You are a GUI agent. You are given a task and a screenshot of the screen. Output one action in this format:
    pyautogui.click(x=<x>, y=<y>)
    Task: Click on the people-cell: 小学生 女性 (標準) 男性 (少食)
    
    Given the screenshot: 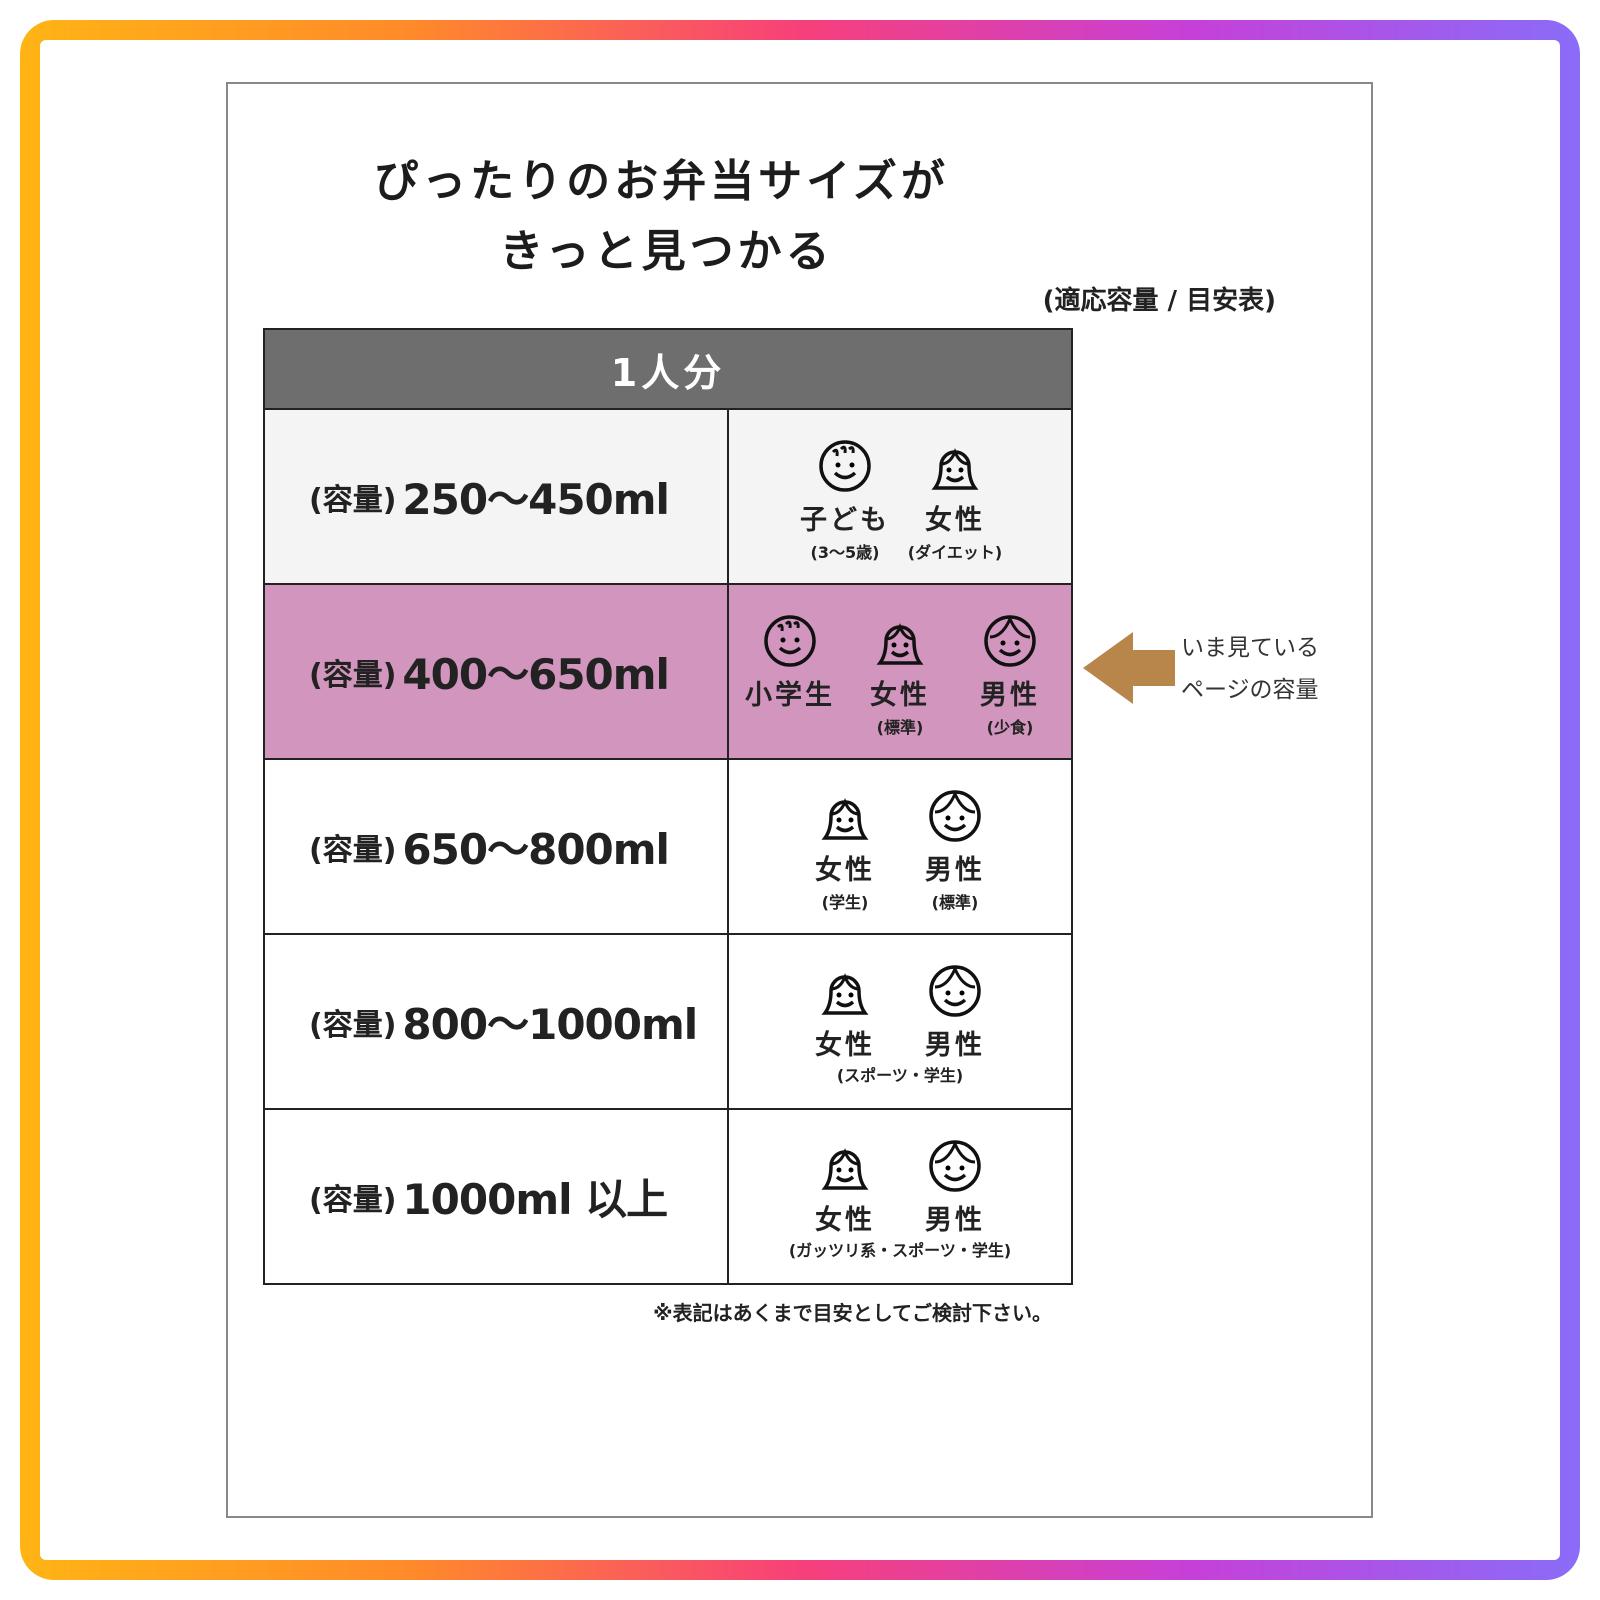 What is the action you would take?
    pyautogui.click(x=900, y=671)
    